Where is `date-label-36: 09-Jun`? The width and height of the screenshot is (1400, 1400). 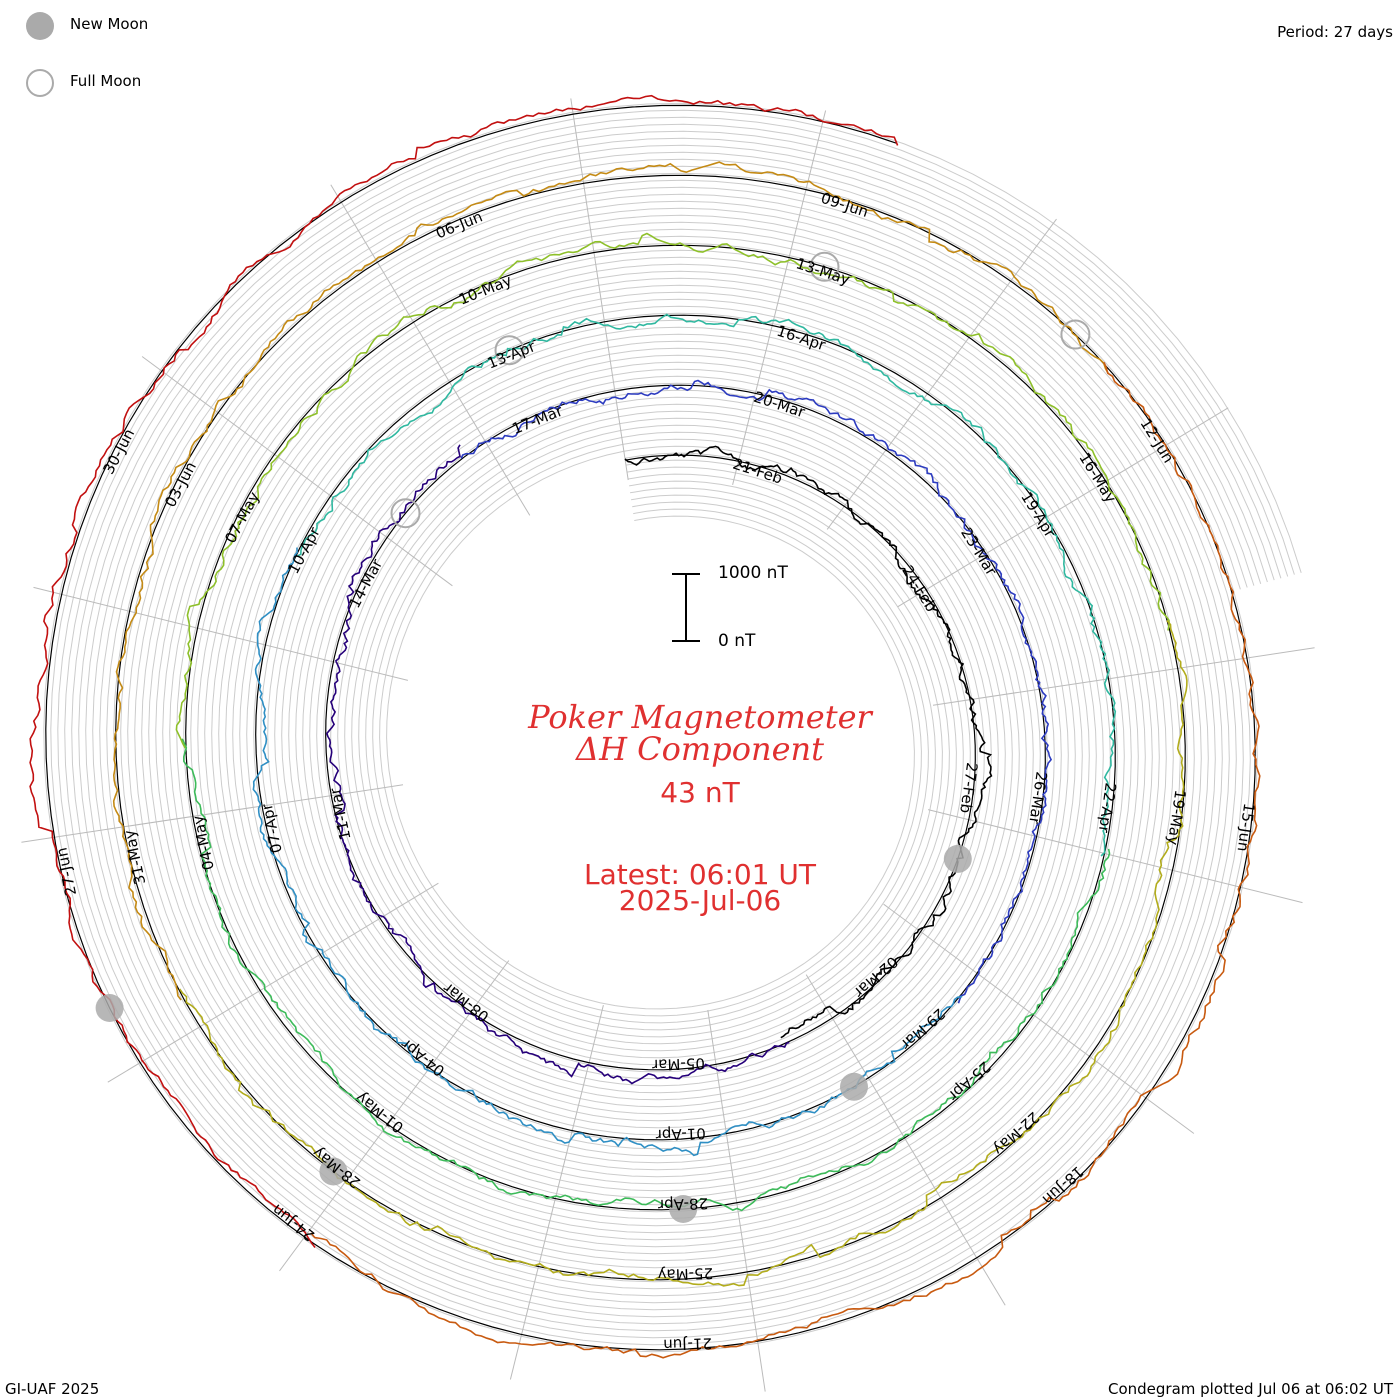 date-label-36: 09-Jun is located at coordinates (845, 205).